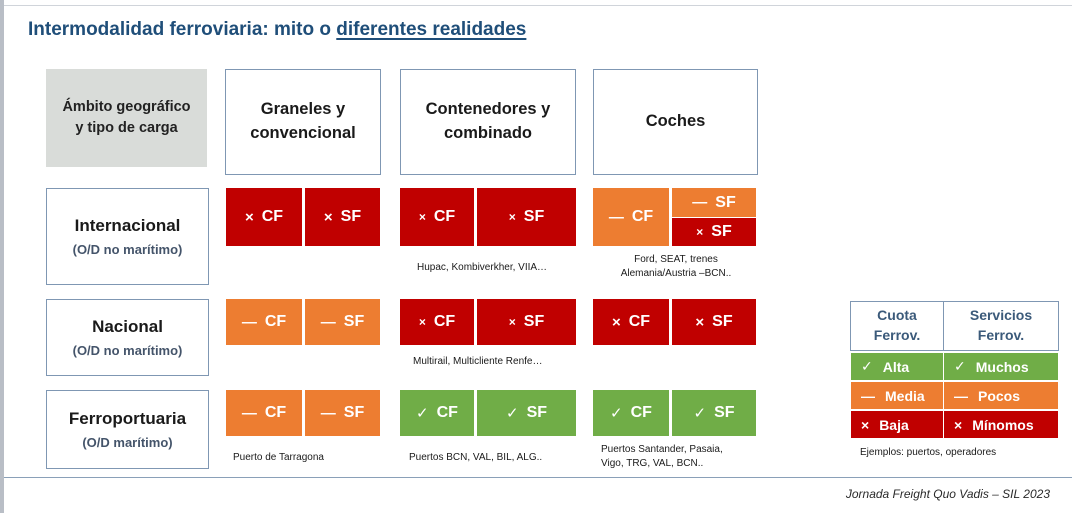 The height and width of the screenshot is (513, 1072). I want to click on cell-intl-bulk-cf: × CF, so click(264, 217).